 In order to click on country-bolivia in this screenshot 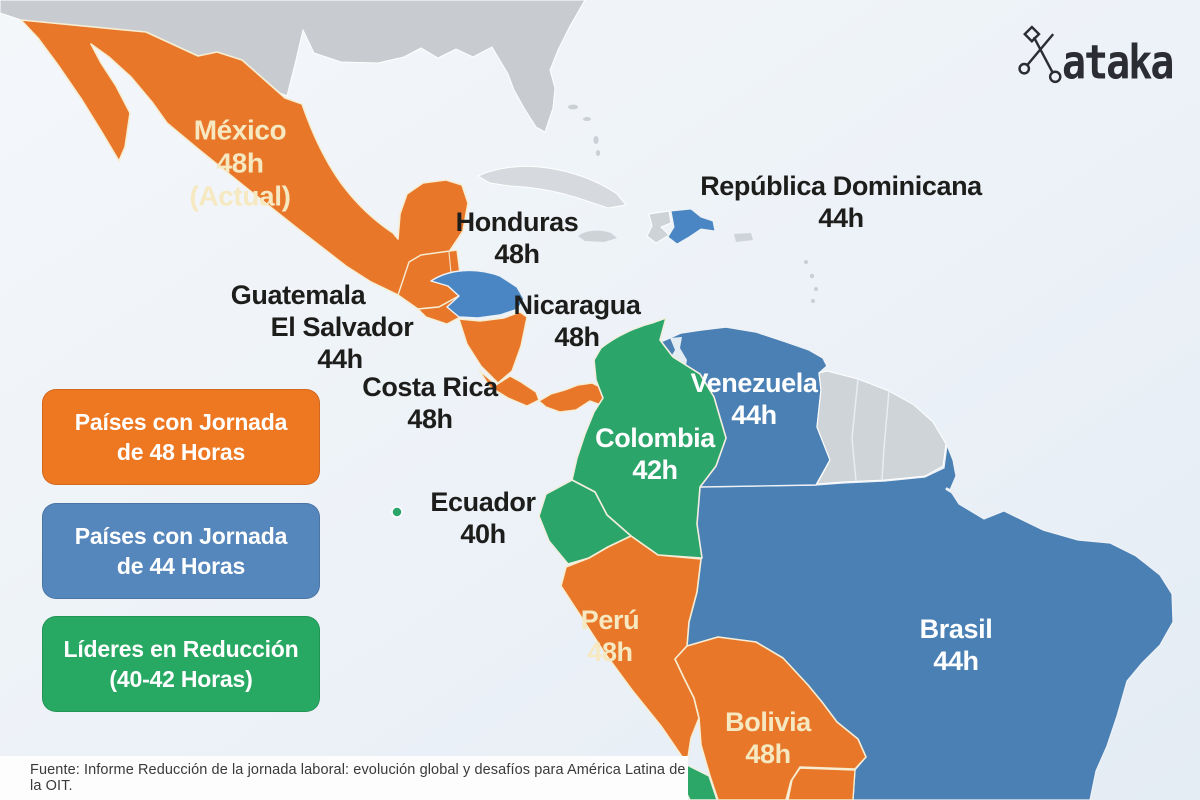, I will do `click(770, 718)`.